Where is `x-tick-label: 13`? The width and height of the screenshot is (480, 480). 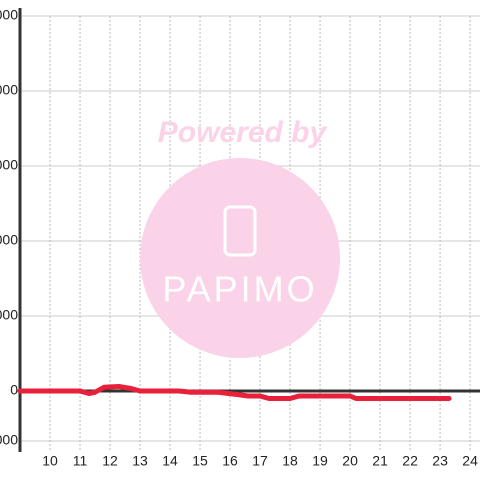
x-tick-label: 13 is located at coordinates (140, 461).